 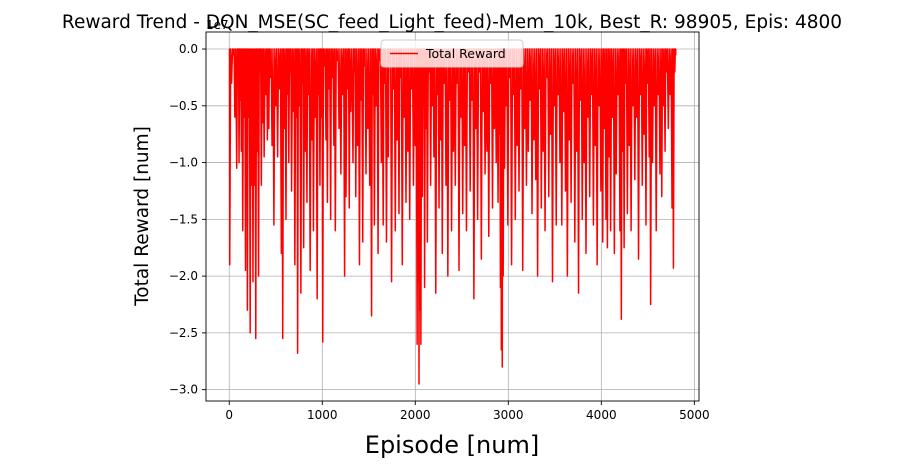 I want to click on y-tick-label: −1.0, so click(x=183, y=163).